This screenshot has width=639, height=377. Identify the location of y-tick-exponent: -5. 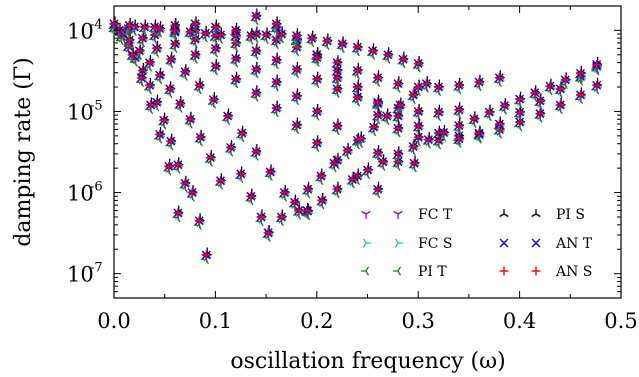
(96, 105).